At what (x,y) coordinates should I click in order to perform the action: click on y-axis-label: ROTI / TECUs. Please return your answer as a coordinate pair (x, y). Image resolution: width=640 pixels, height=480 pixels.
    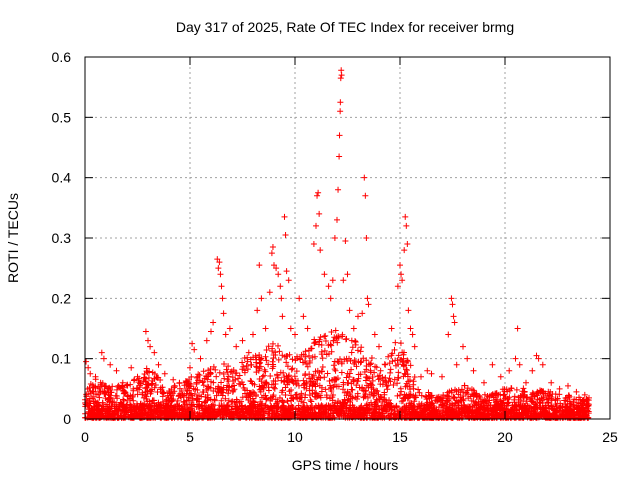
    Looking at the image, I should click on (13, 238).